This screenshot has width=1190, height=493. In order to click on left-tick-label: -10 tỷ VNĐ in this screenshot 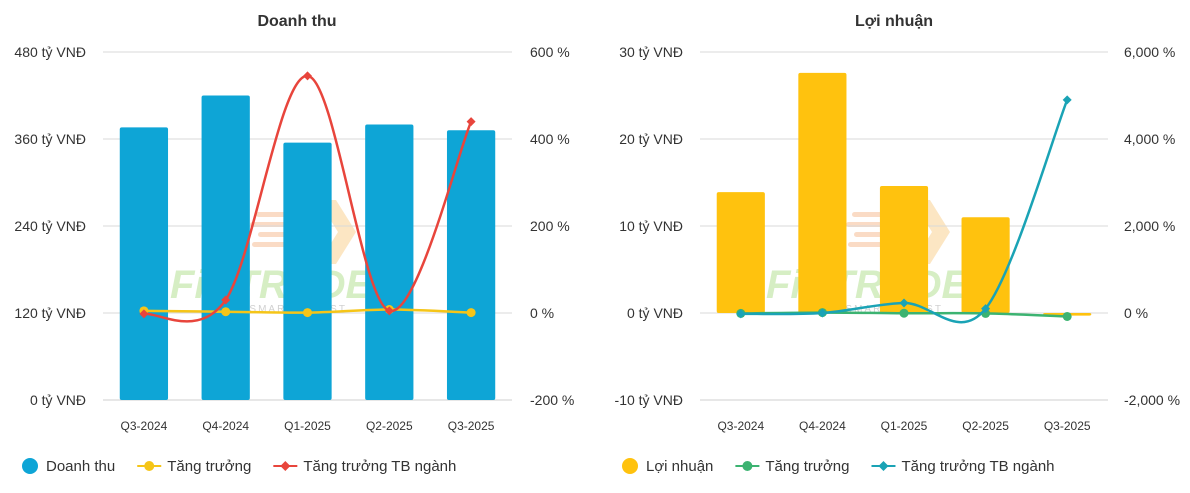, I will do `click(649, 400)`.